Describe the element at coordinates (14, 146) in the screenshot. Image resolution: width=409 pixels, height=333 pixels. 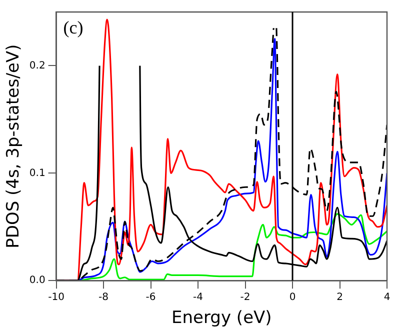
I see `y-axis-title: PDOS (4s, 3p-states/eV)` at that location.